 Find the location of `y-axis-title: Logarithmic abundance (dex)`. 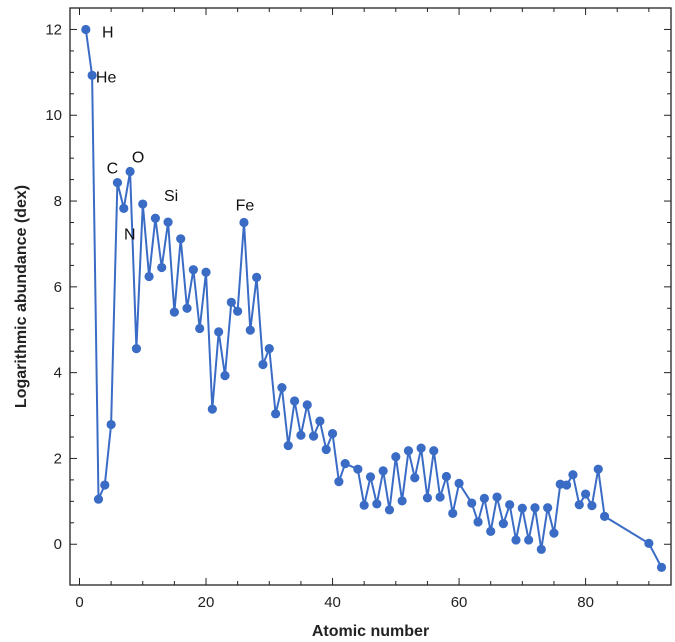

y-axis-title: Logarithmic abundance (dex) is located at coordinates (21, 296).